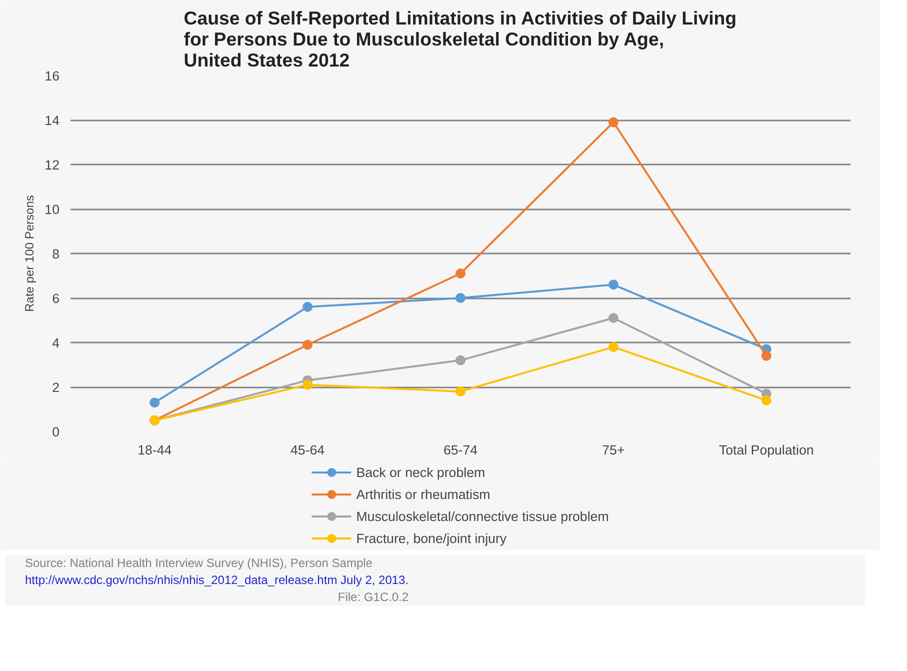 This screenshot has width=907, height=671. What do you see at coordinates (460, 450) in the screenshot?
I see `x-tick-label: 65-74` at bounding box center [460, 450].